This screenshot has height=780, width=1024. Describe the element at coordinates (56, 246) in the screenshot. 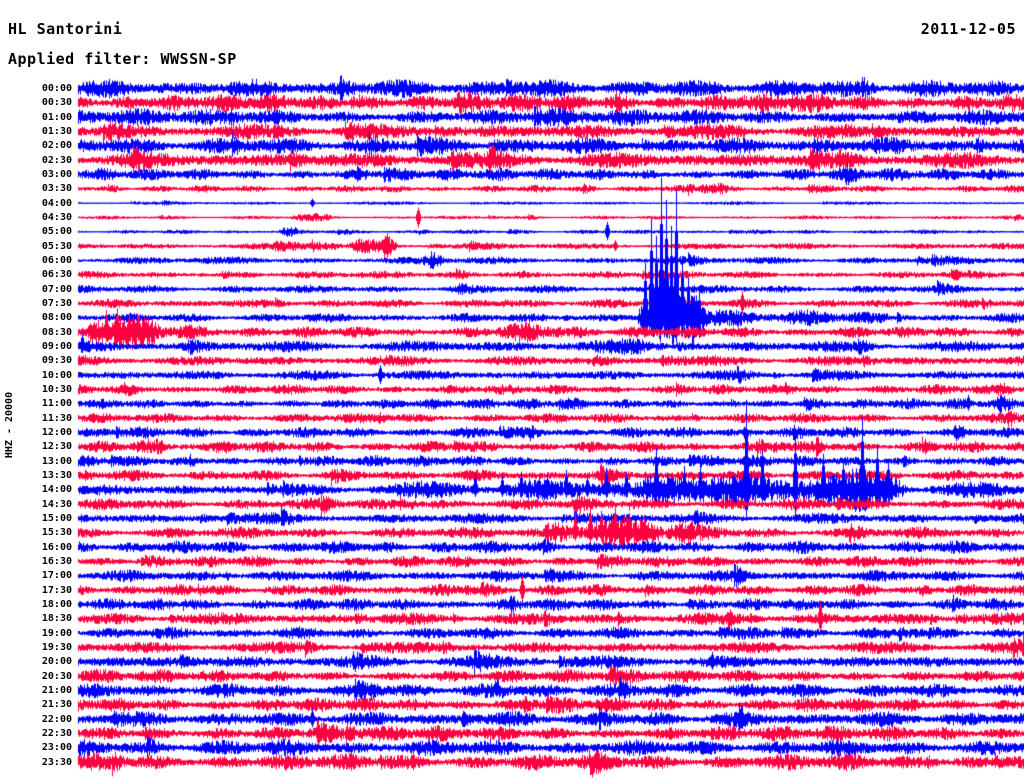

I see `time-label: 05:30` at that location.